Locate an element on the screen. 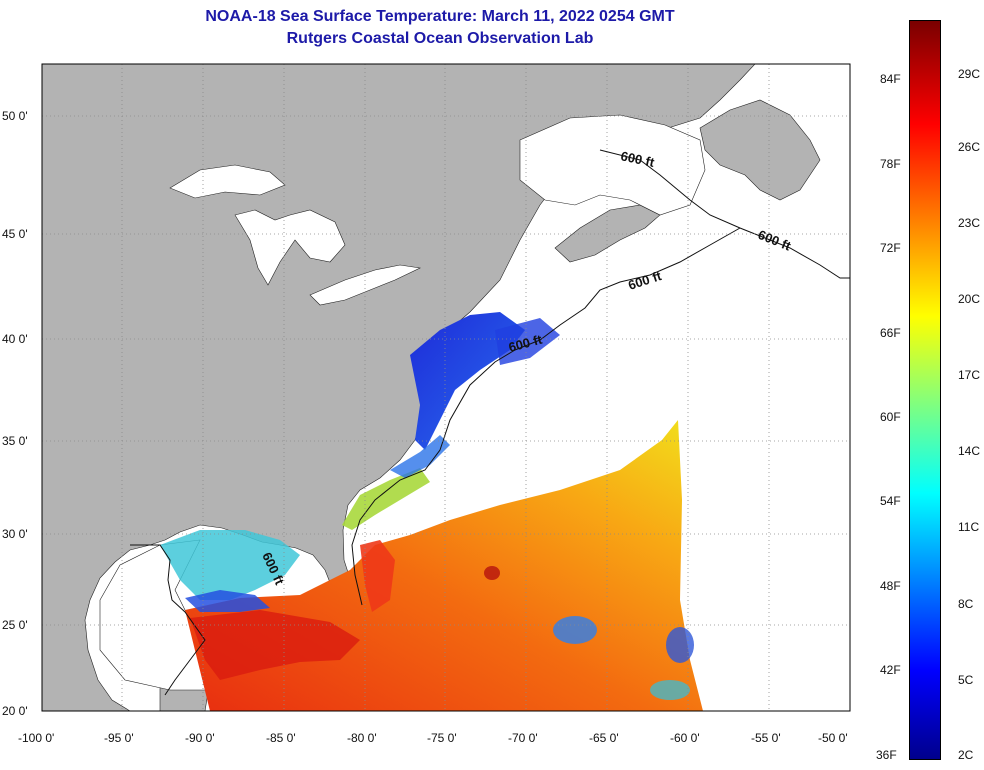  scale-label-f: 78F is located at coordinates (890, 164).